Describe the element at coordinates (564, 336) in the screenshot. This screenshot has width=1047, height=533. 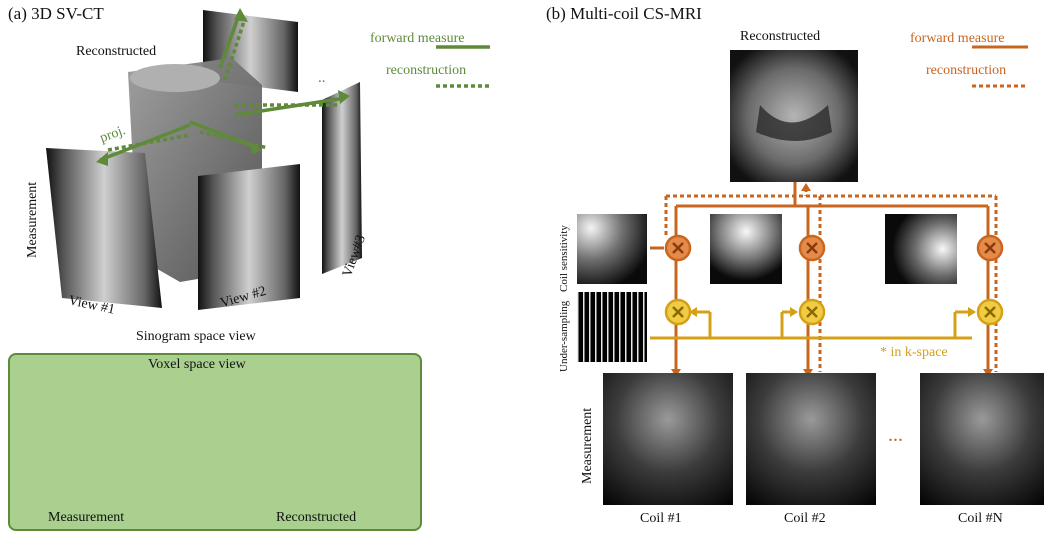
I see `under-sampling-label: Under-sampling` at that location.